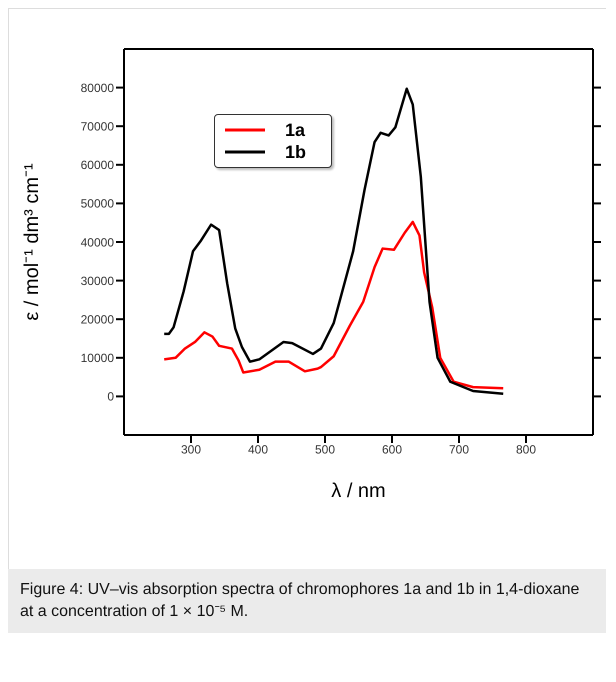 The width and height of the screenshot is (616, 682). I want to click on x-axis-title: λ / nm, so click(358, 491).